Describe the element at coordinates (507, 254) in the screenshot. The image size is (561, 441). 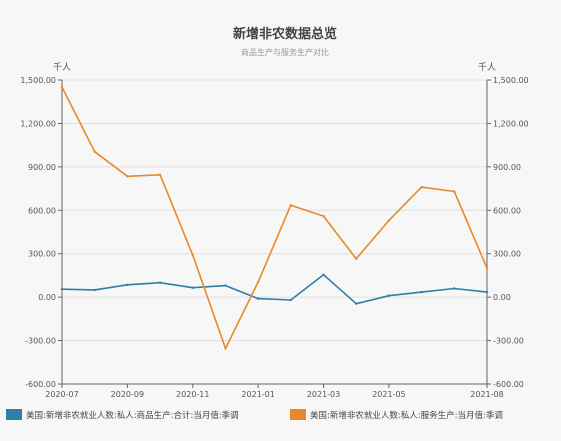
I see `y-tick-label-right: 300.00` at that location.